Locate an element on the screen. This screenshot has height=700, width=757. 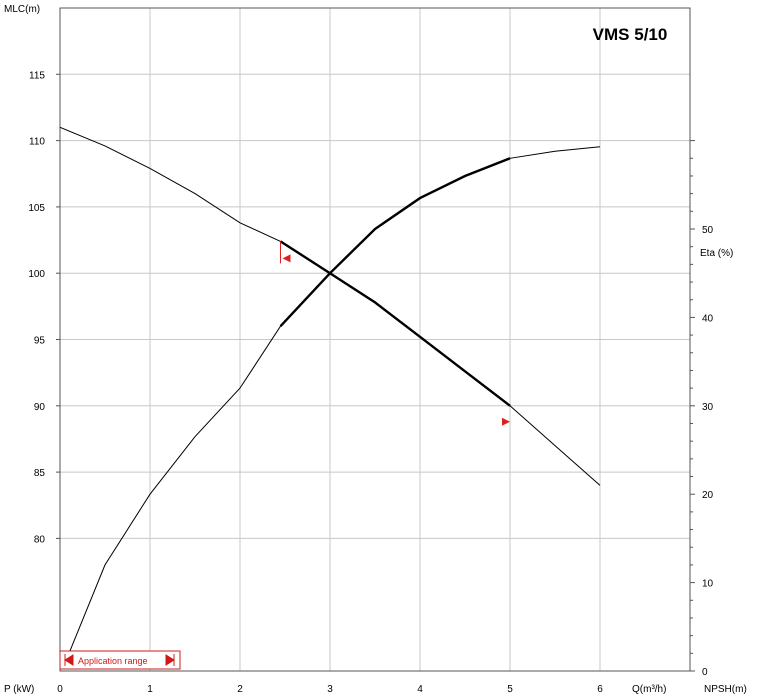
x-axis-label: Q(m³/h) is located at coordinates (649, 689).